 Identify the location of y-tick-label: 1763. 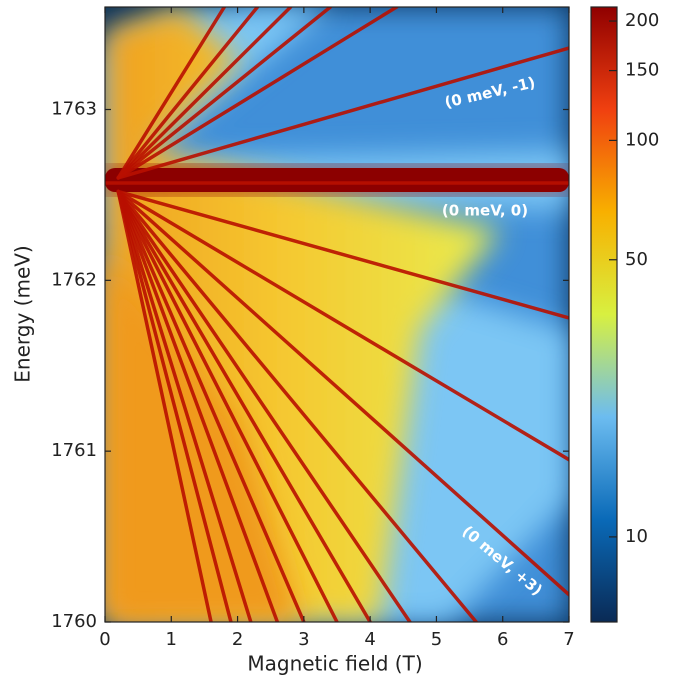
(74, 109).